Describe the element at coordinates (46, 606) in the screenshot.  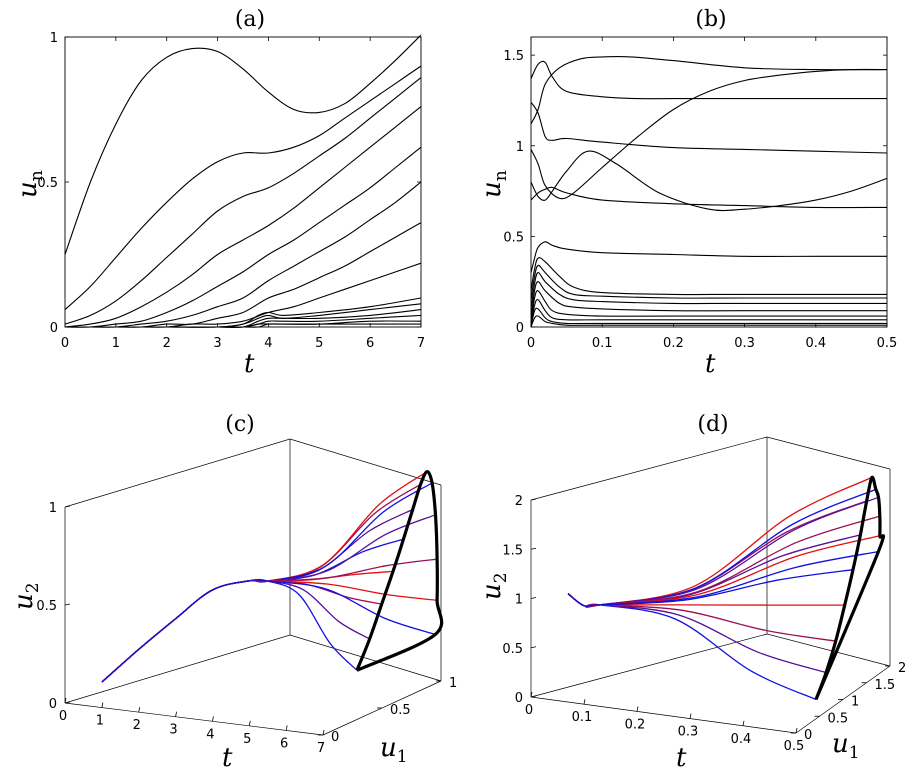
I see `panel-c-u2tick-label: 0.5` at that location.